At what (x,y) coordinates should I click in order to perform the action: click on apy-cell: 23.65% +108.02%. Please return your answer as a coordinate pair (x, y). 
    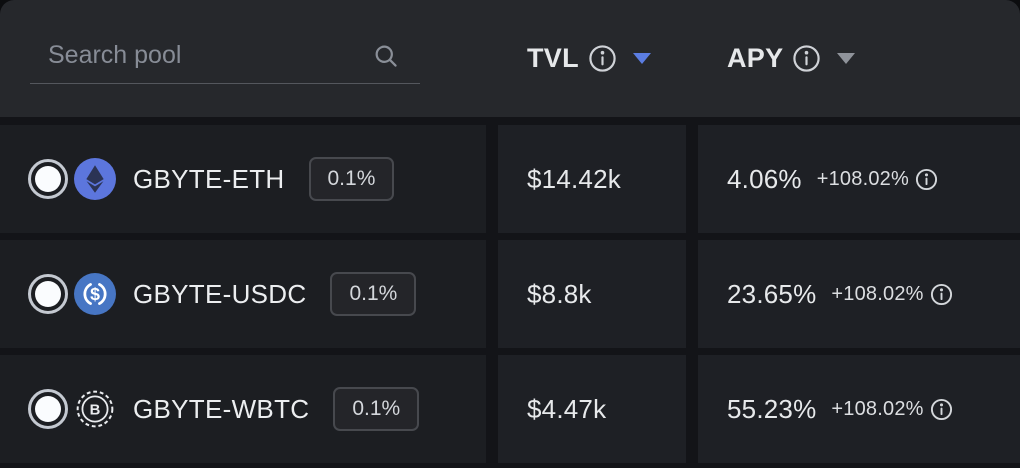
    Looking at the image, I should click on (859, 294).